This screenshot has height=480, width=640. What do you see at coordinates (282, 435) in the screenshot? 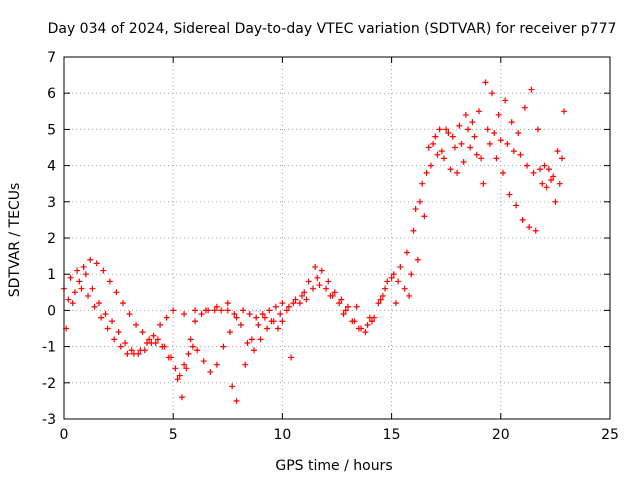
I see `x-tick-label: 10` at bounding box center [282, 435].